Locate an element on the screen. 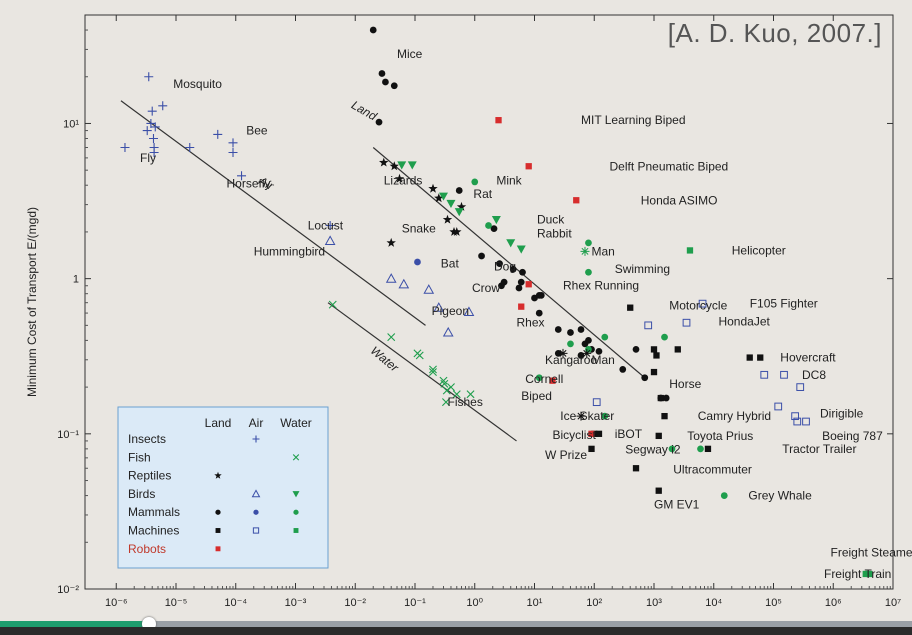 This screenshot has width=912, height=635. y-tick-label: 1 is located at coordinates (76, 280).